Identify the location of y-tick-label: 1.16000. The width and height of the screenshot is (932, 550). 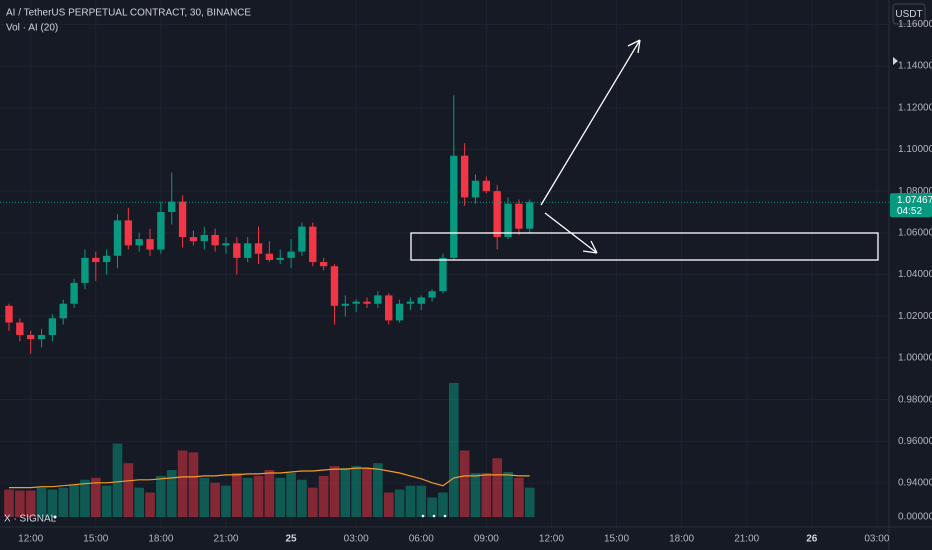
(915, 24).